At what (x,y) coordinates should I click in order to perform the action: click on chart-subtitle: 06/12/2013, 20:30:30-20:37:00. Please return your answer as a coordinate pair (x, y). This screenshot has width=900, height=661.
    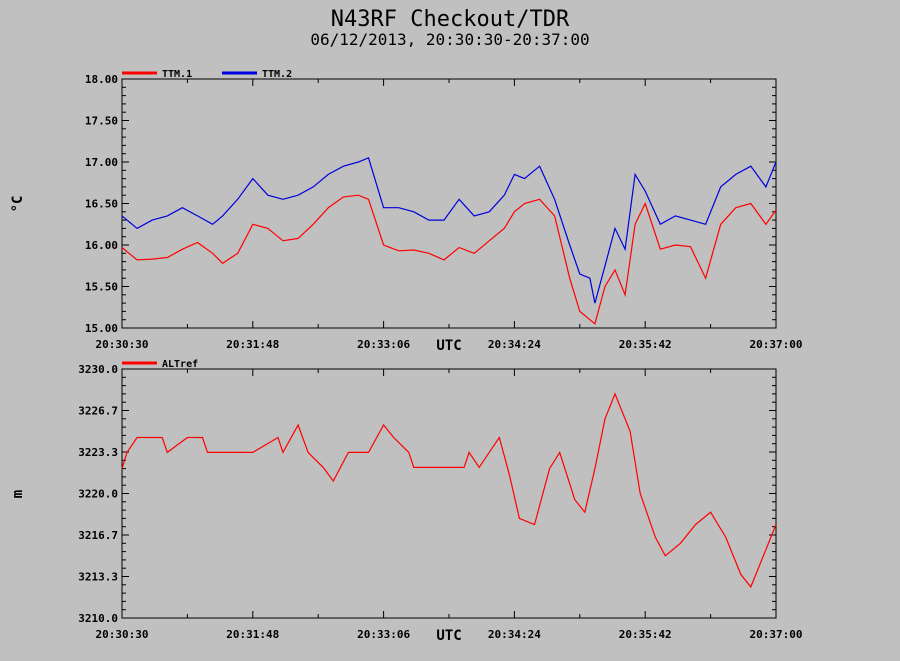
    Looking at the image, I should click on (449, 39).